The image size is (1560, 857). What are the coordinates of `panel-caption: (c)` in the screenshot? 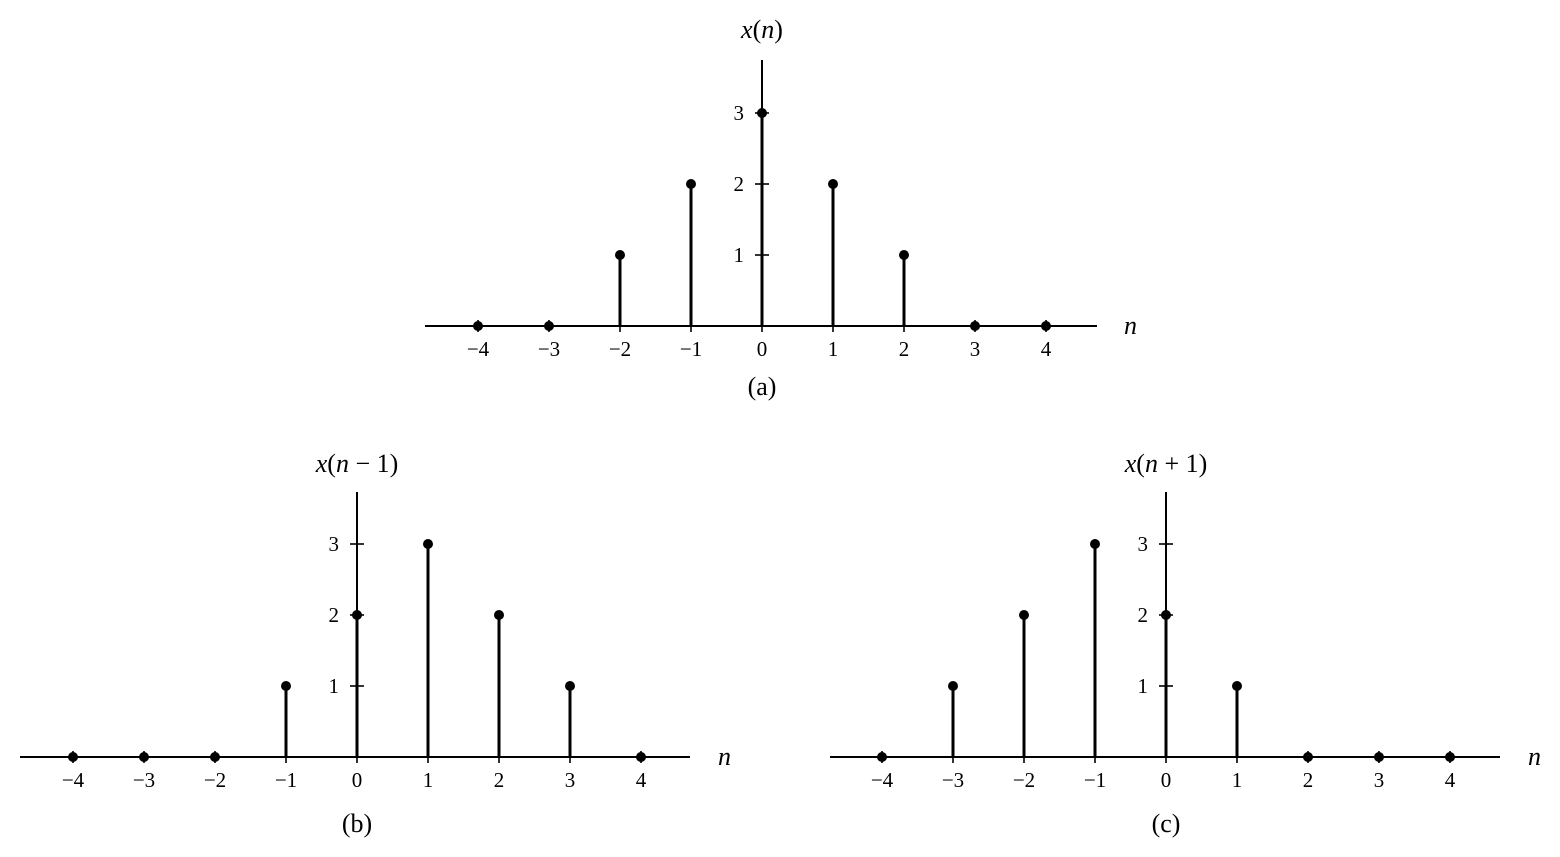 It's located at (1166, 823).